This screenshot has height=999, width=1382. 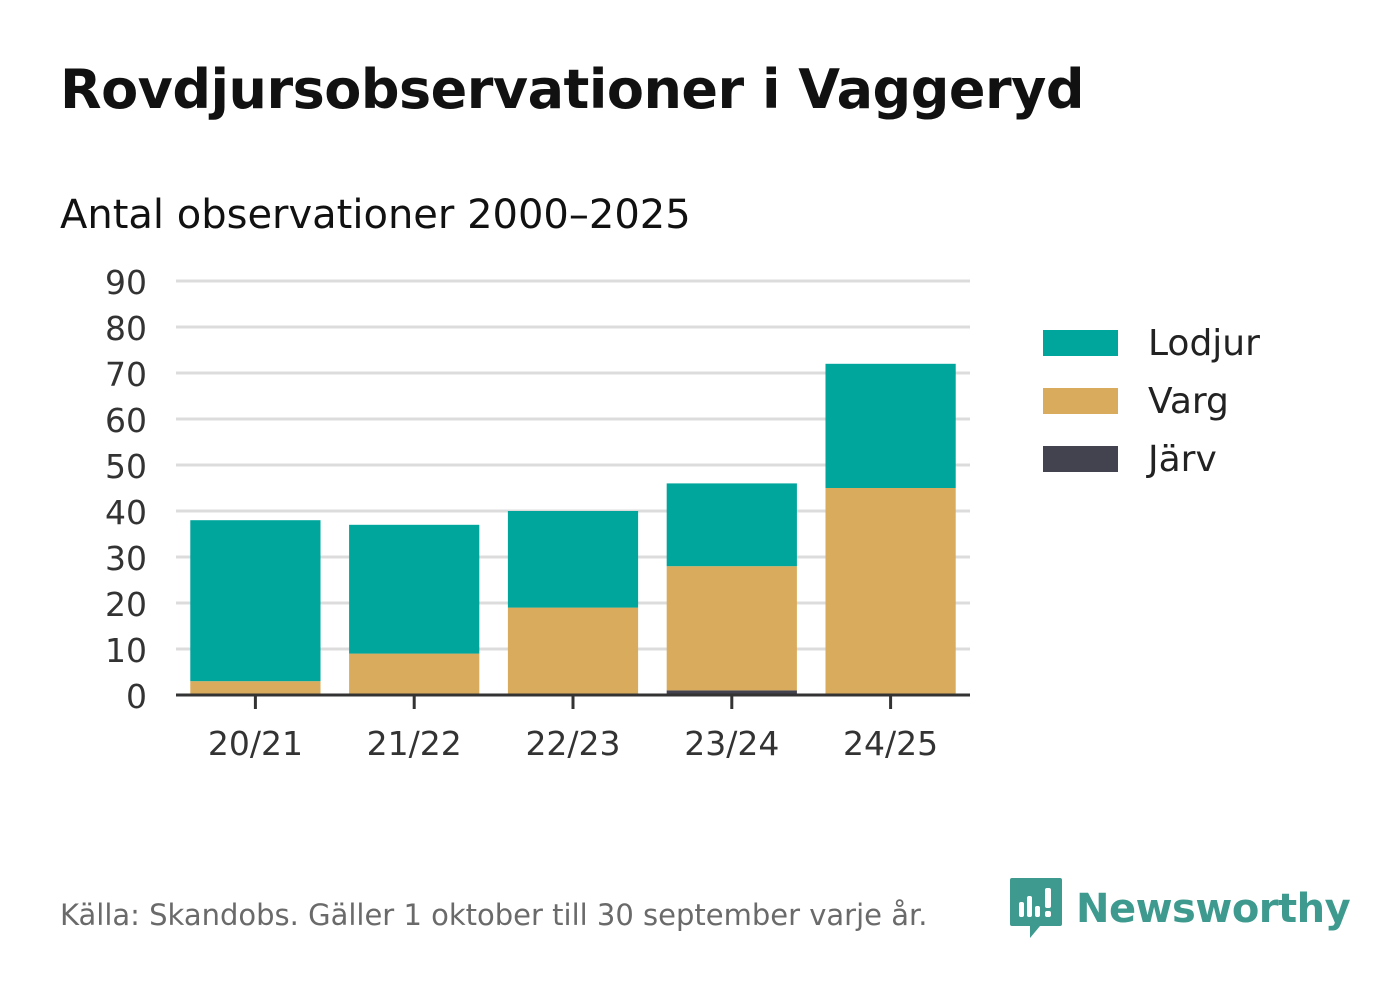 I want to click on legend-item-lodjur: Lodjur, so click(x=1151, y=343).